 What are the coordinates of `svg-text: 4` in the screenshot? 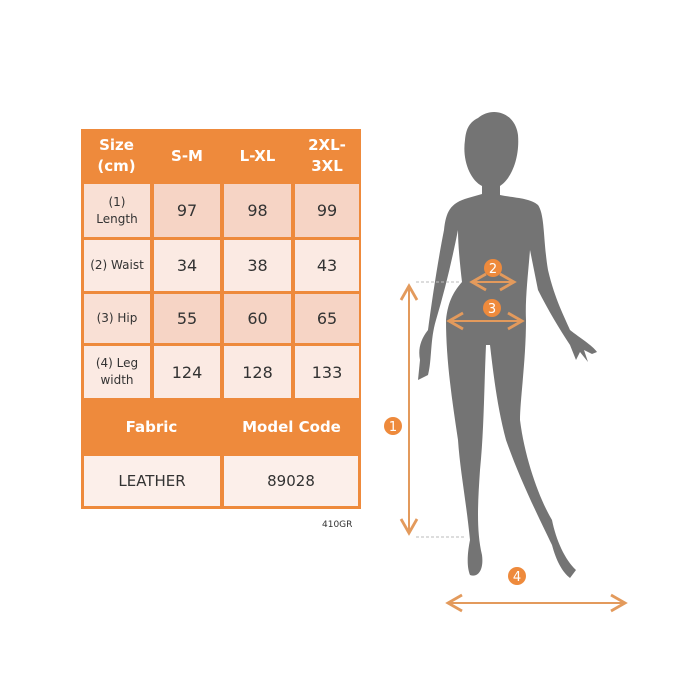 It's located at (517, 577).